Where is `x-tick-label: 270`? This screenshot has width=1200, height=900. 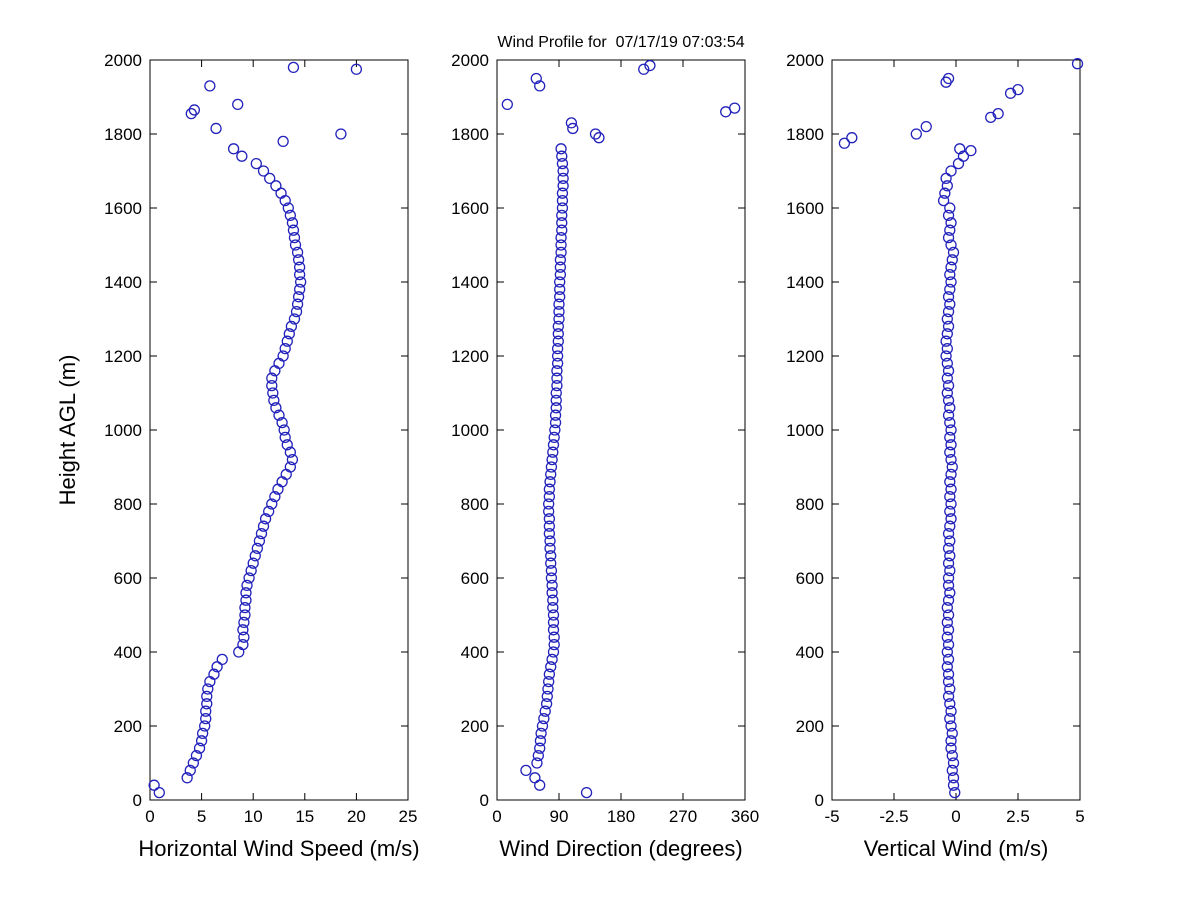 x-tick-label: 270 is located at coordinates (683, 816).